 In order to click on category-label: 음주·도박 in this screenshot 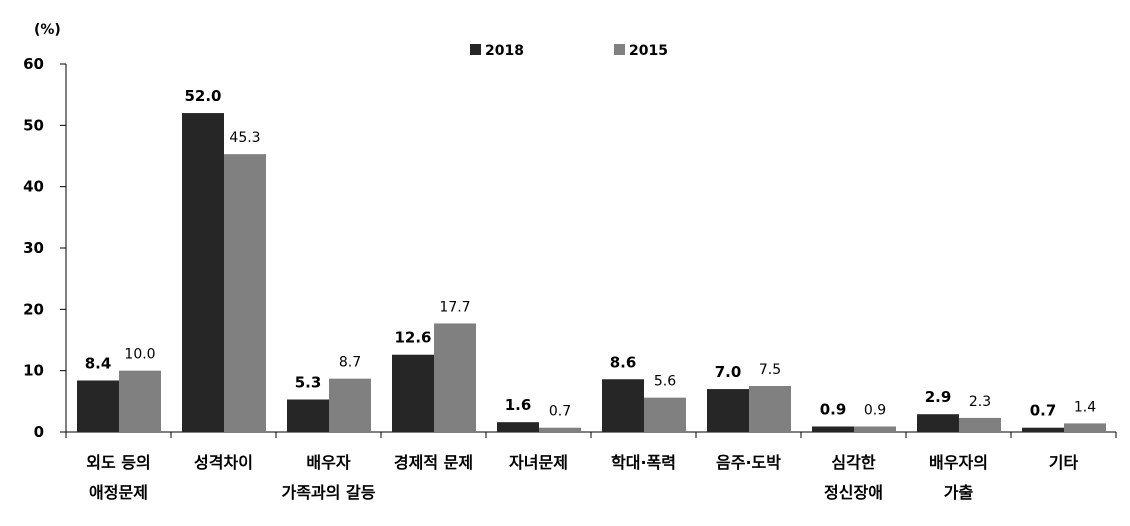, I will do `click(748, 462)`.